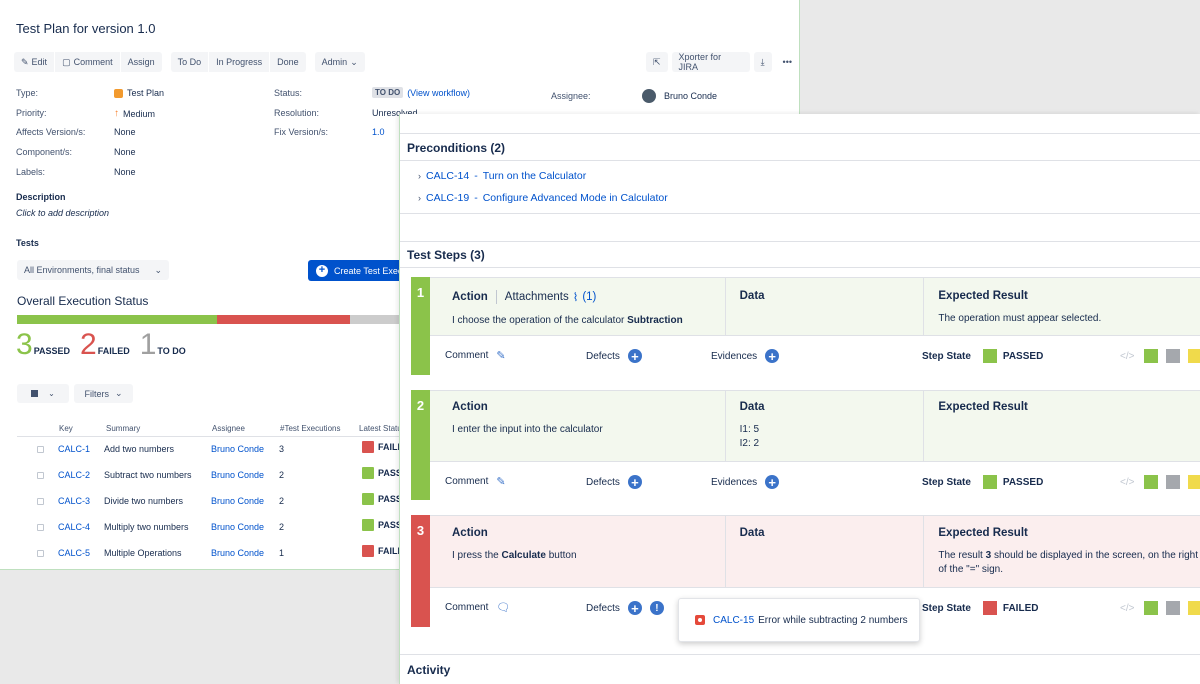  I want to click on row-executions: 2, so click(282, 527).